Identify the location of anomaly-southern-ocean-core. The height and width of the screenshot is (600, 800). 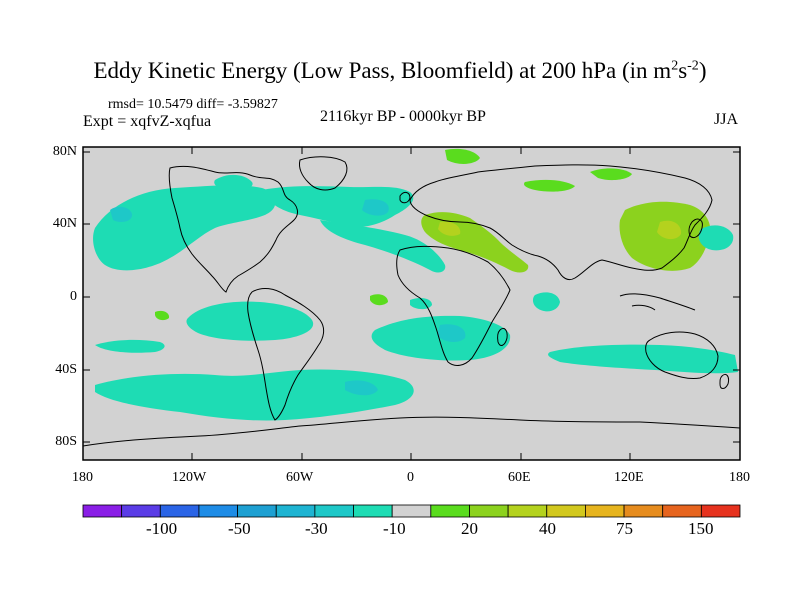
(361, 388).